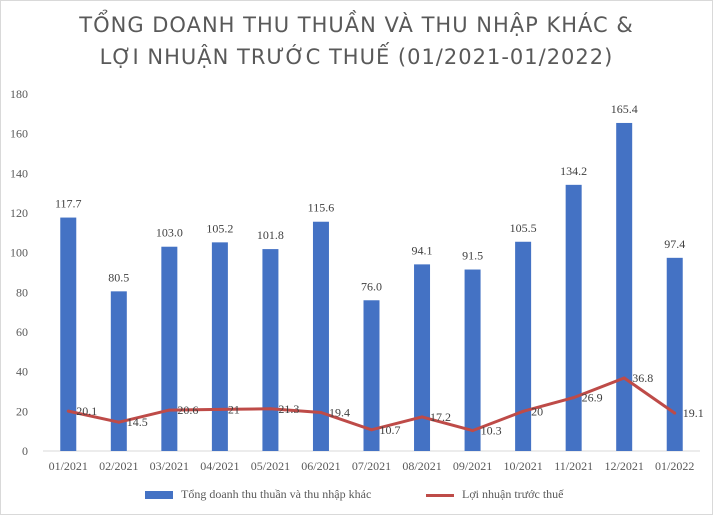 The width and height of the screenshot is (713, 515). I want to click on y-tick-label: 0, so click(25, 451).